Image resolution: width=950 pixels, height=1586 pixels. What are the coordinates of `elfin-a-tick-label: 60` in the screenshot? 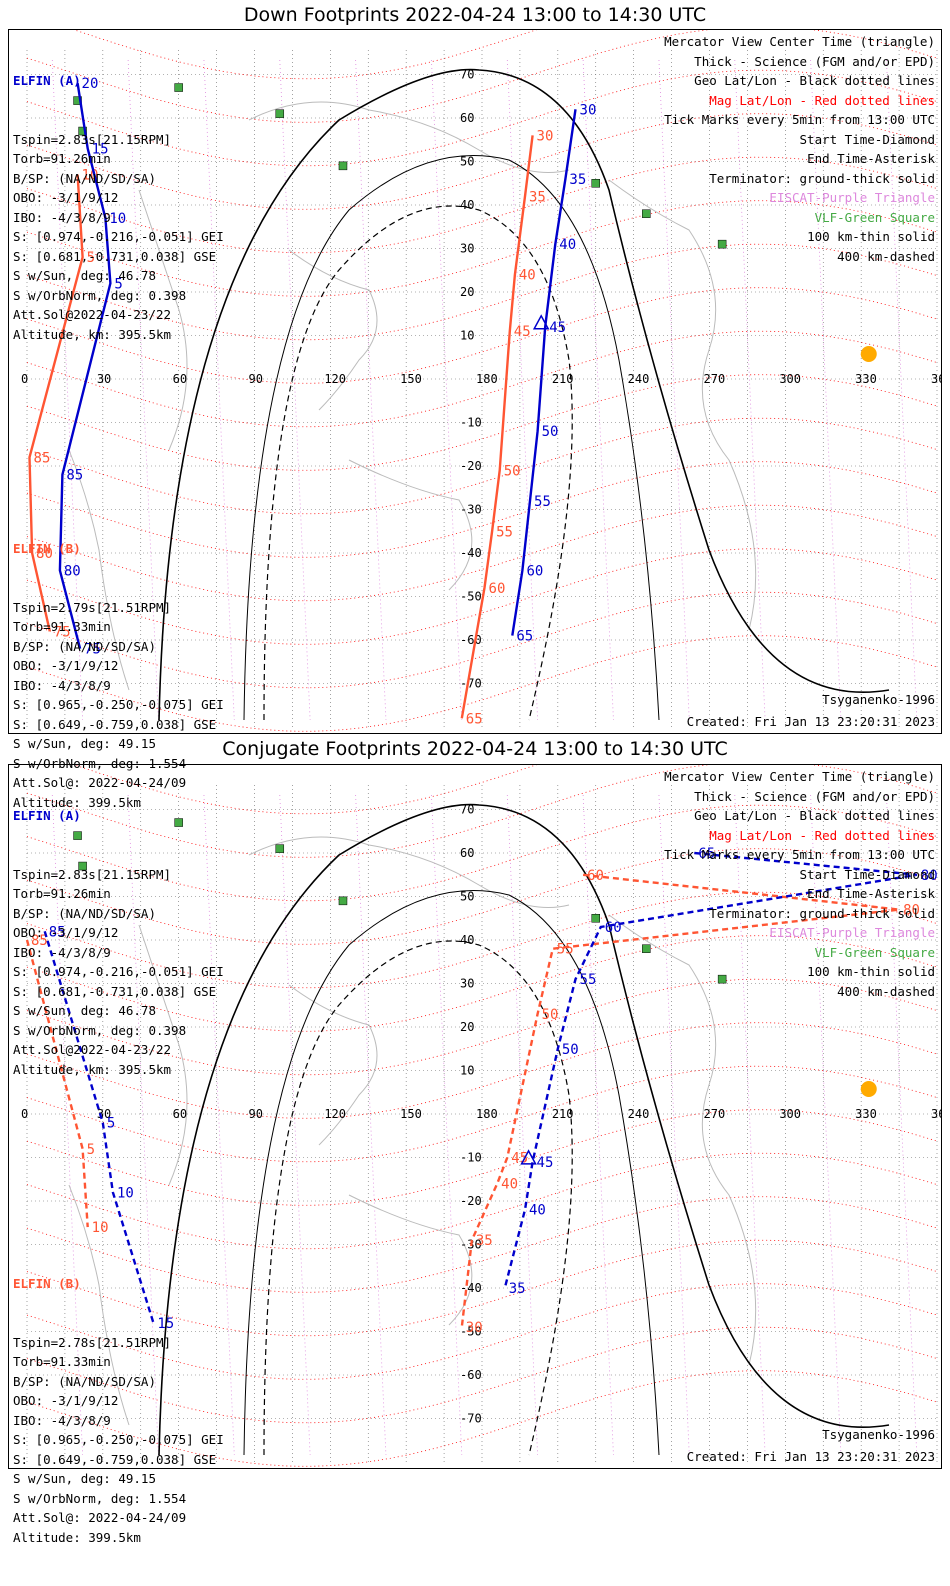 It's located at (613, 928).